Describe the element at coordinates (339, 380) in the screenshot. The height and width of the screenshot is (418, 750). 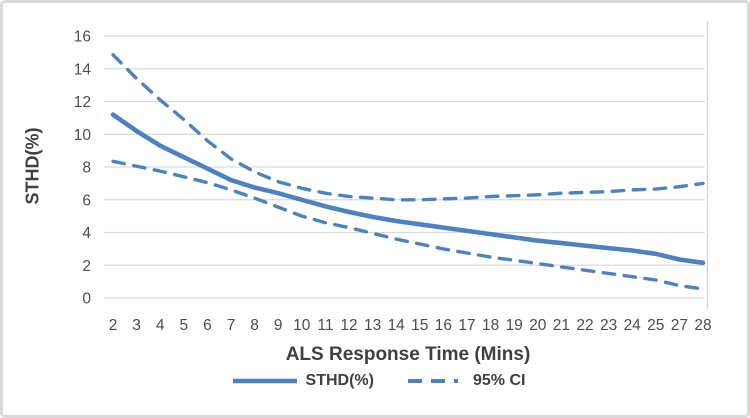
I see `legend-label-sthd: STHD(%)` at that location.